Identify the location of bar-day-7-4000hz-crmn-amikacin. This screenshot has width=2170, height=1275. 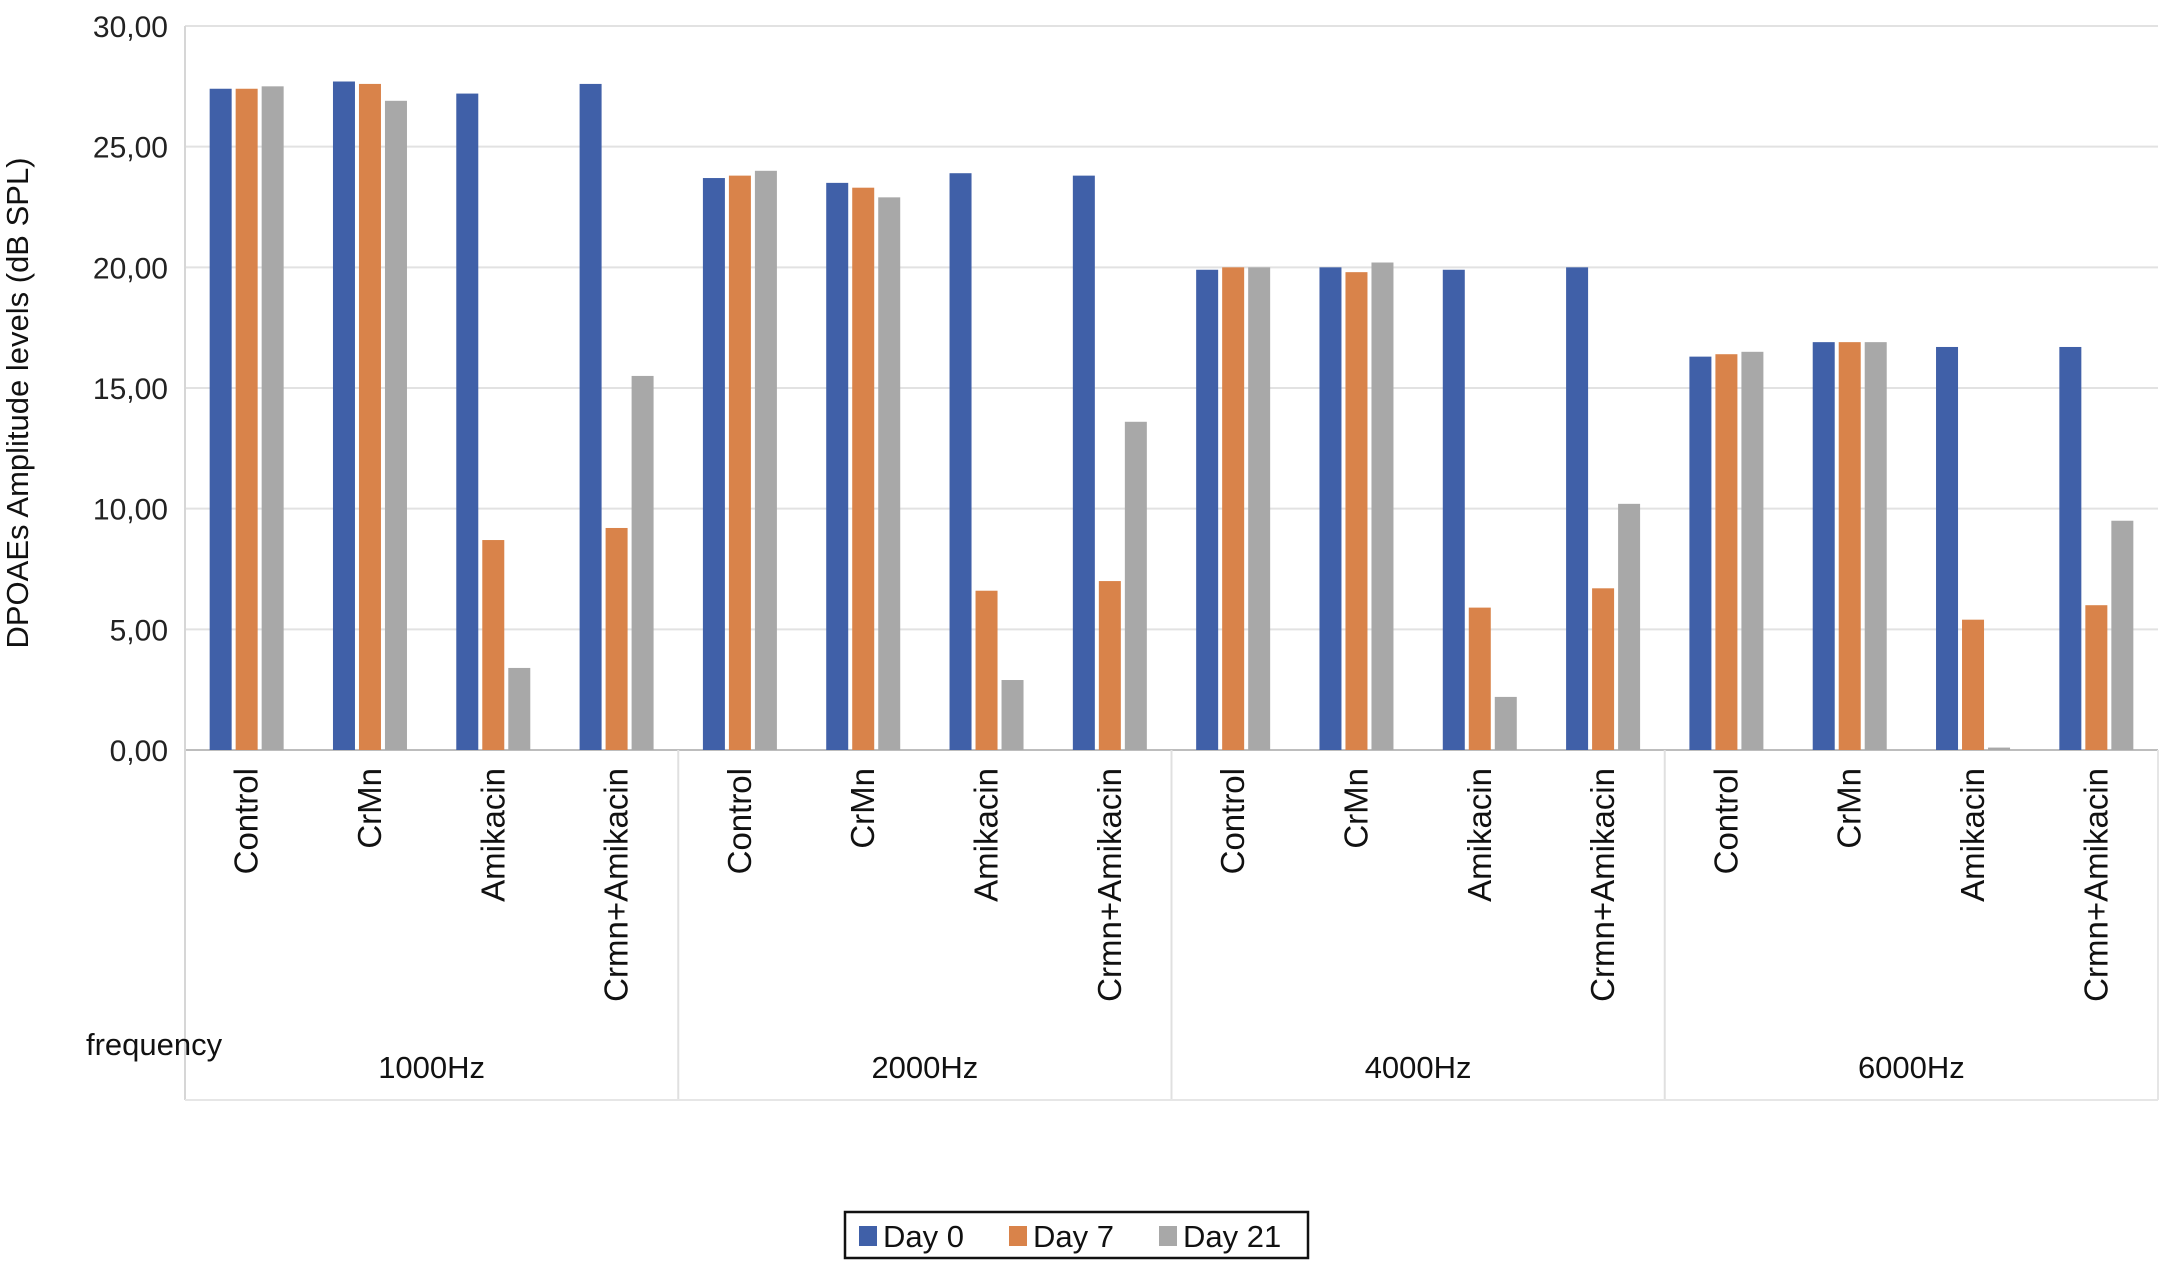
(1603, 669).